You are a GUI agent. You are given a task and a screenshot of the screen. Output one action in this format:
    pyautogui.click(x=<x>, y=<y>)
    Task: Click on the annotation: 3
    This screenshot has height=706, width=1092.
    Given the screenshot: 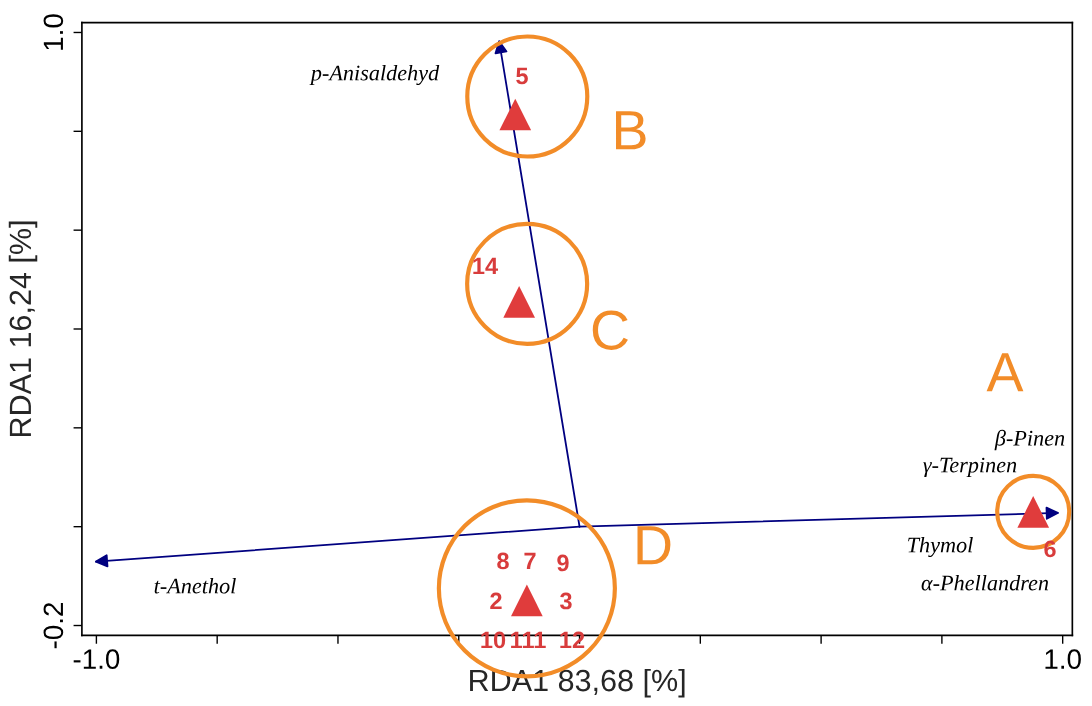 What is the action you would take?
    pyautogui.click(x=565, y=601)
    